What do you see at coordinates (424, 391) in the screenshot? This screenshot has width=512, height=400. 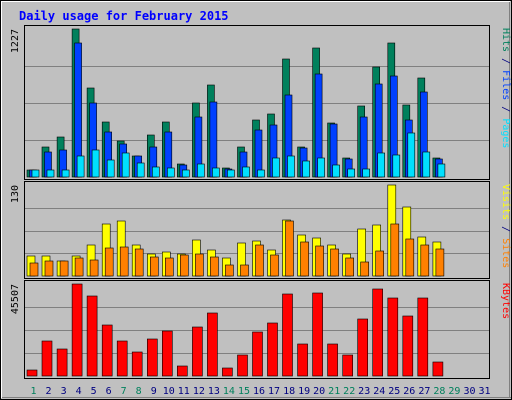 I see `x-tick-label-day-27: 27` at bounding box center [424, 391].